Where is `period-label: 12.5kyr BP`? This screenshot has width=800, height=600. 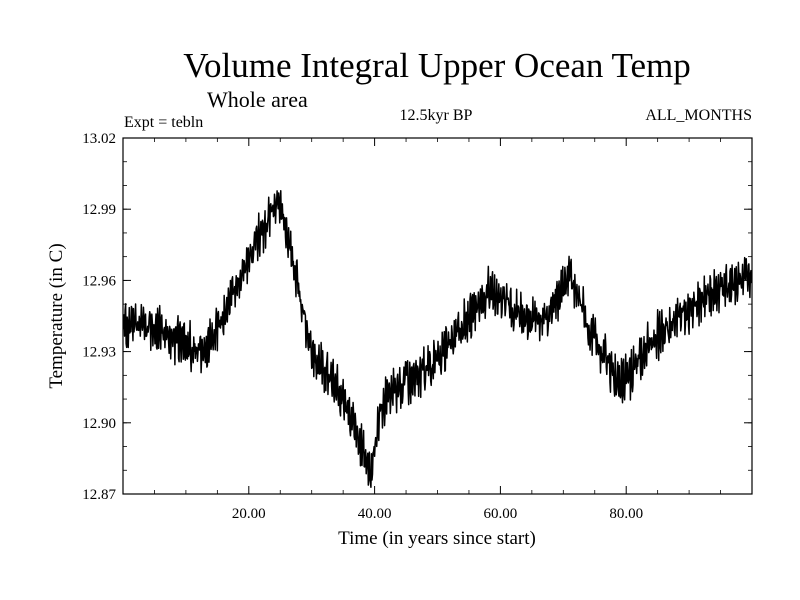 period-label: 12.5kyr BP is located at coordinates (436, 115).